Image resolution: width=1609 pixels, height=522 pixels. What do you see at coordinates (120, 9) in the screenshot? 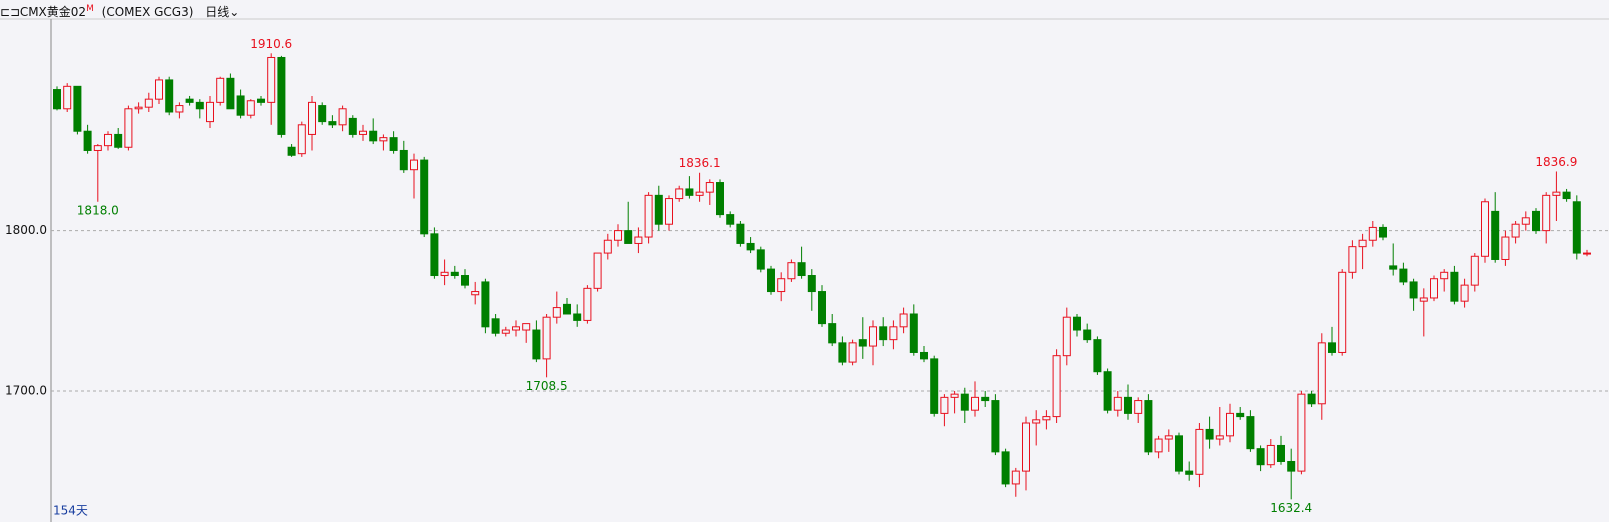
I see `header: ⊏⊐ CMX黄金02M (COMEX GCG3) 日线⌄` at bounding box center [120, 9].